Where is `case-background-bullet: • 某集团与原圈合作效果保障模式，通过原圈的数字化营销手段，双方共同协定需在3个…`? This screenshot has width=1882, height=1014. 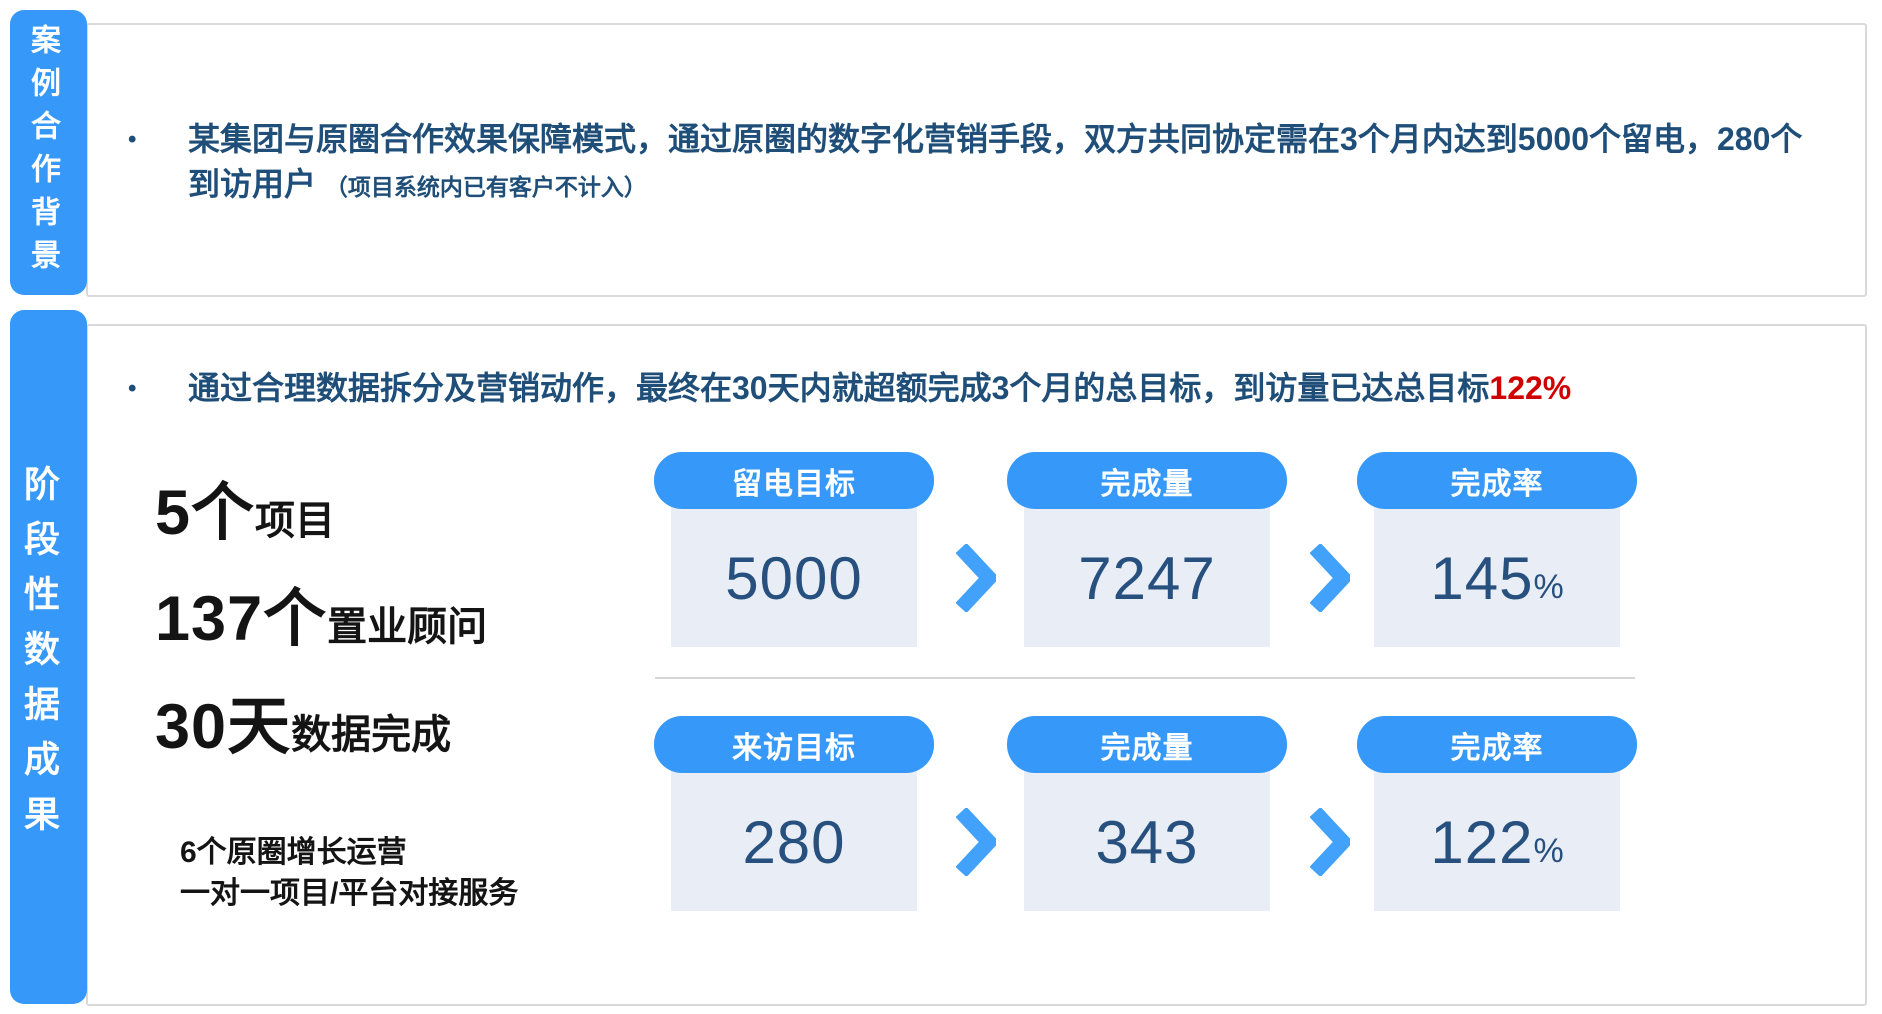 case-background-bullet: • 某集团与原圈合作效果保障模式，通过原圈的数字化营销手段，双方共同协定需在3个… is located at coordinates (962, 163).